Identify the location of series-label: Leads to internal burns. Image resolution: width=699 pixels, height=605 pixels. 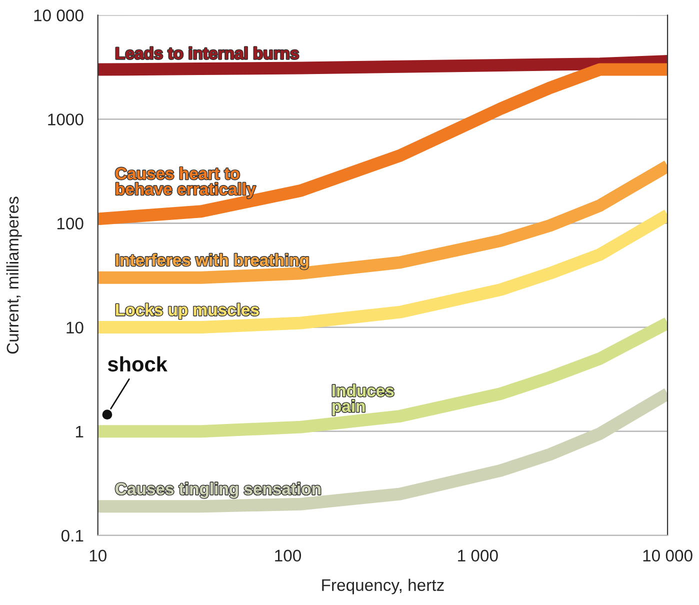
(207, 53).